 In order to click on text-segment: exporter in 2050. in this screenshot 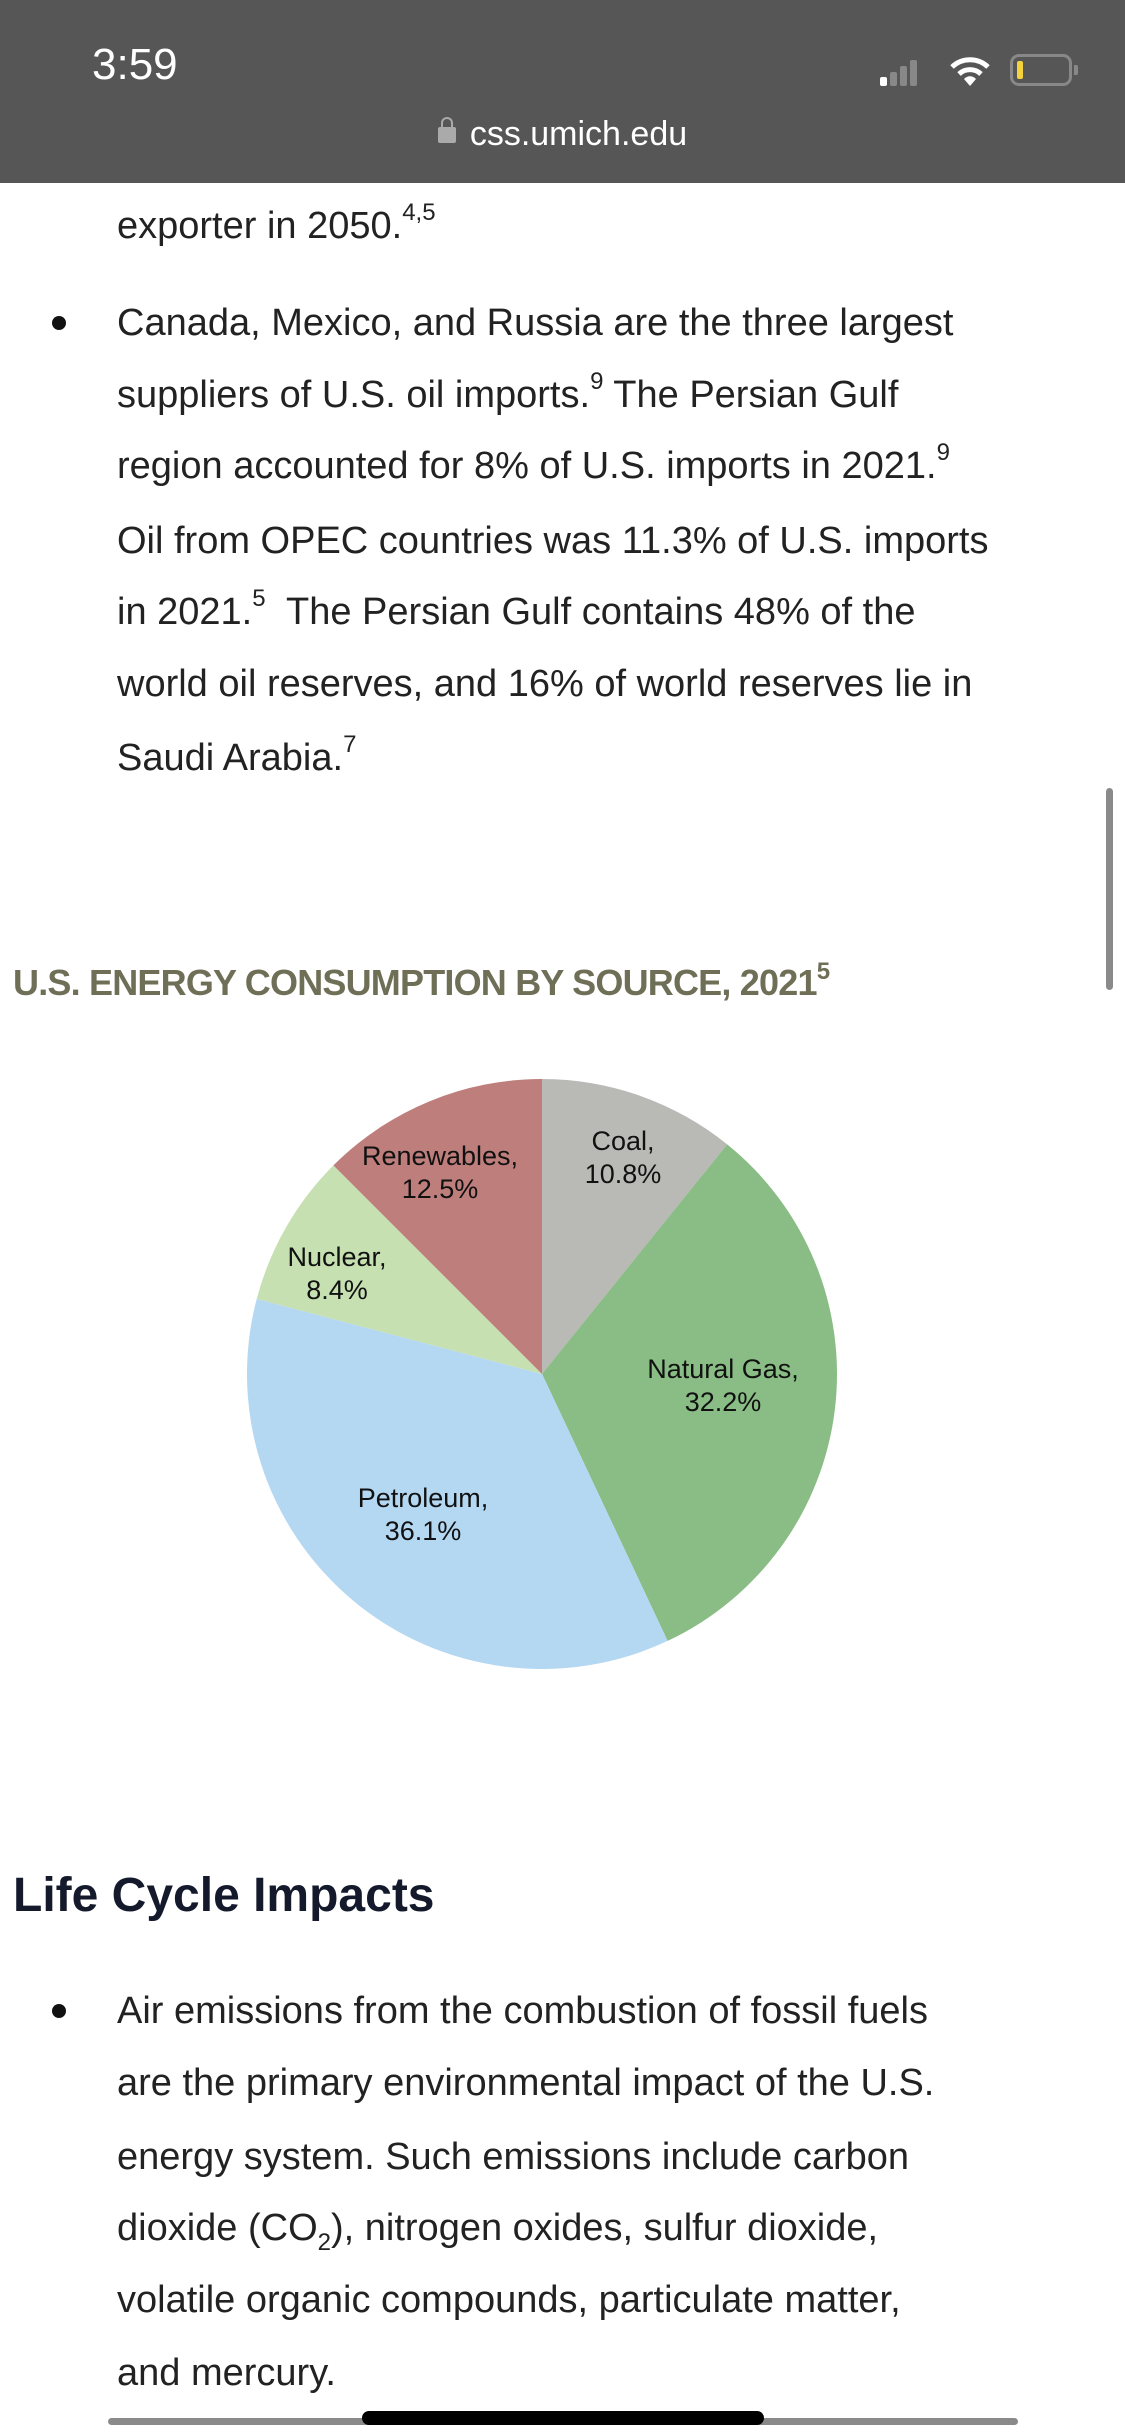, I will do `click(260, 226)`.